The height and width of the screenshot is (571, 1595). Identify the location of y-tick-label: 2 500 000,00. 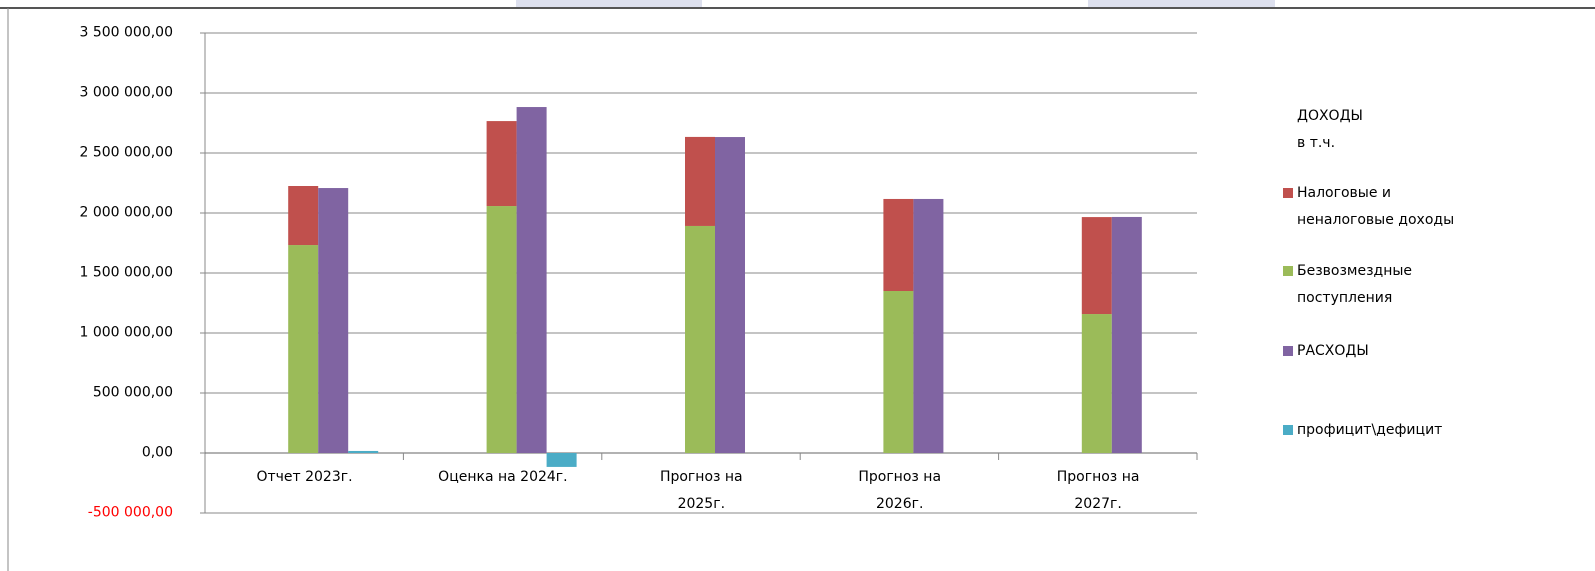
(126, 152).